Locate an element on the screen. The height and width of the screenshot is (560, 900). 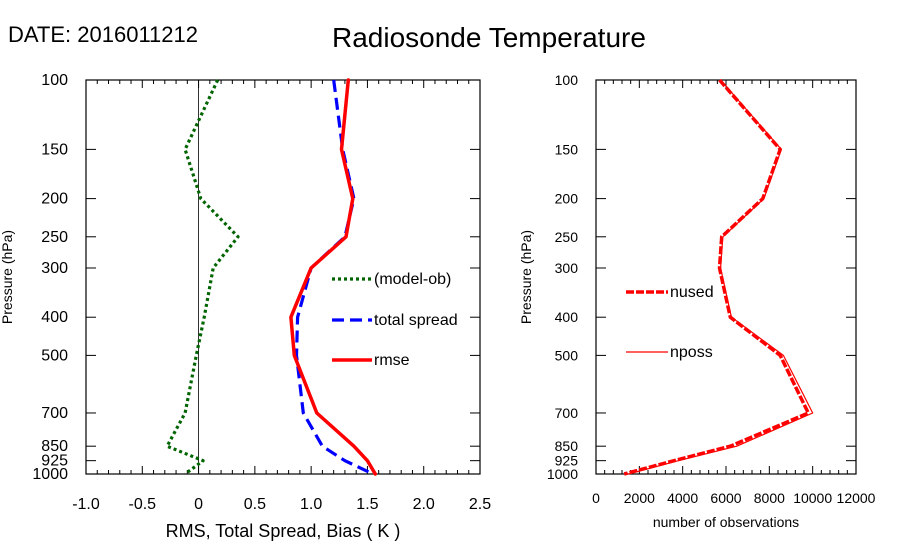
legend-label: rmse is located at coordinates (392, 360).